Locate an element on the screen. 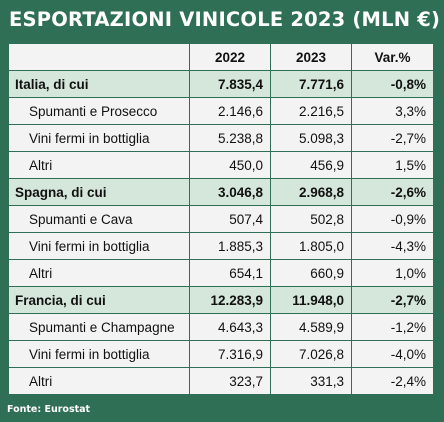 Image resolution: width=444 pixels, height=422 pixels. value-2023: 660,9 is located at coordinates (311, 273).